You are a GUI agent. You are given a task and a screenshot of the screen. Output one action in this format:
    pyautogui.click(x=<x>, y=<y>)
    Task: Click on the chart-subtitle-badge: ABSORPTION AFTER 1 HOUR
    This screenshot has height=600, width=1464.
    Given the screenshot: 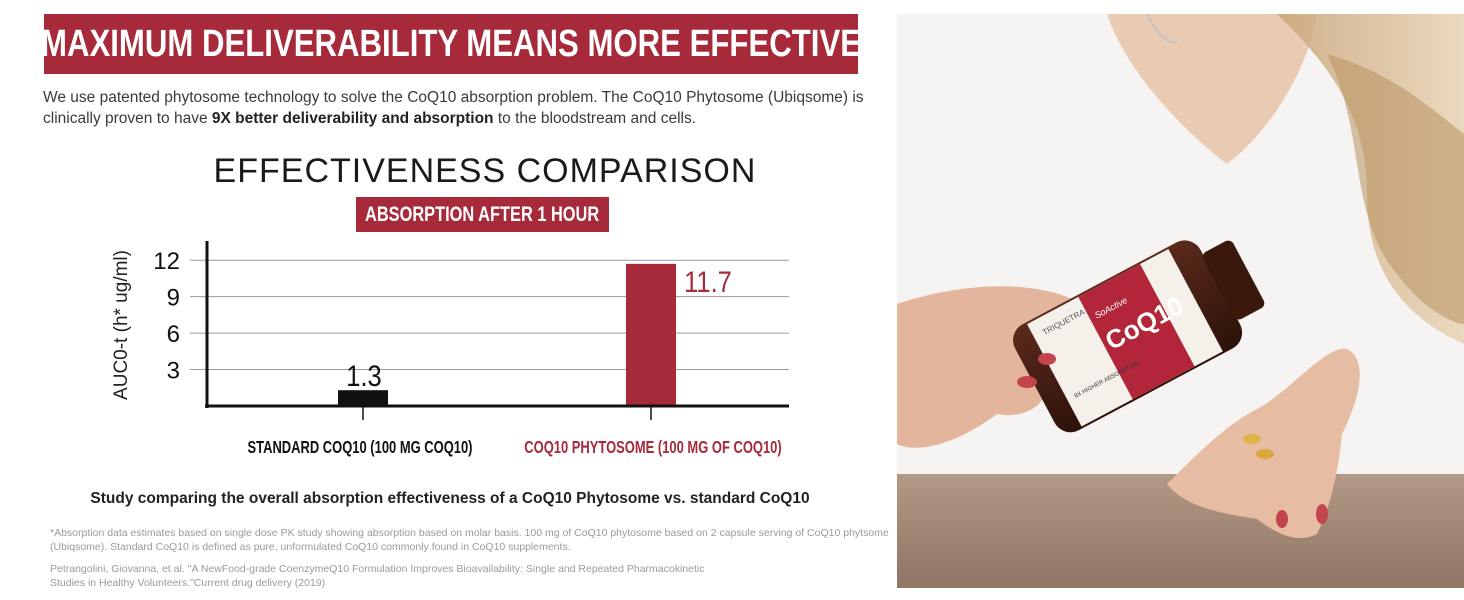 What is the action you would take?
    pyautogui.click(x=482, y=214)
    